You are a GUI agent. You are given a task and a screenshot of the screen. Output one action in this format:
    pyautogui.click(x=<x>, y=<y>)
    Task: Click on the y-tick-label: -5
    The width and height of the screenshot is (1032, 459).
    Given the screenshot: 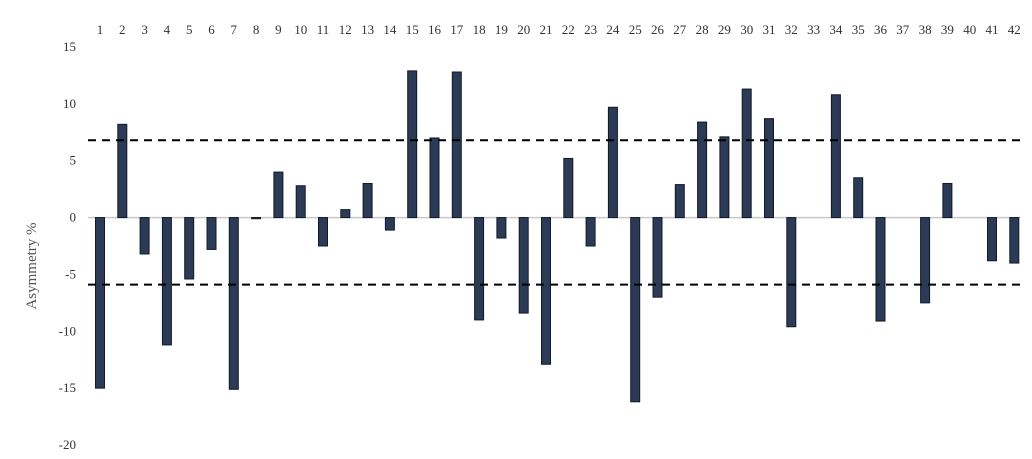 What is the action you would take?
    pyautogui.click(x=70, y=273)
    